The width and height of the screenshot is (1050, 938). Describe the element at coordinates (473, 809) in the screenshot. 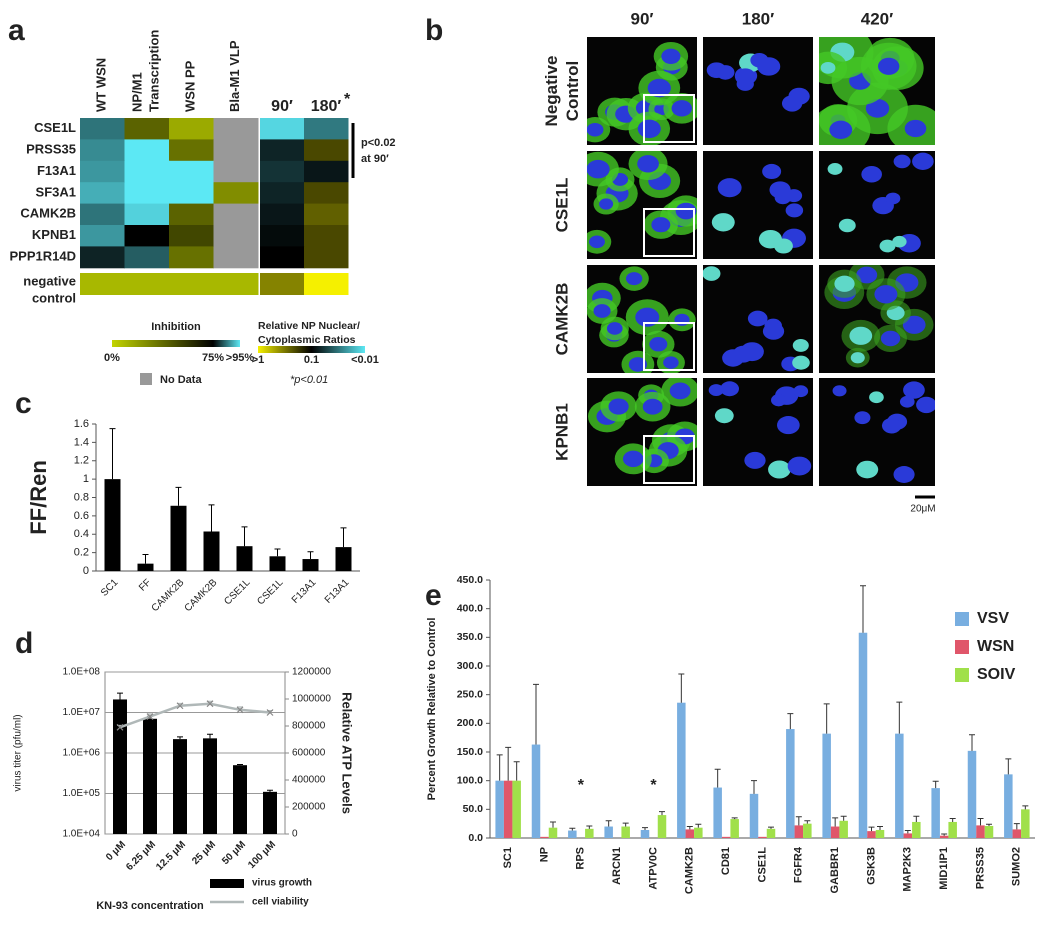

I see `y-tick-label: 50.0` at that location.